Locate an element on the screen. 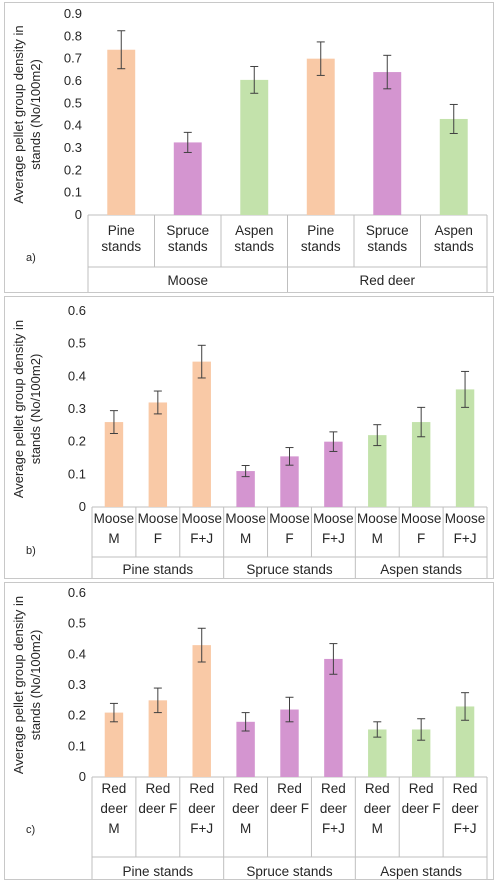 The width and height of the screenshot is (500, 883). panel-label: a) is located at coordinates (31, 258).